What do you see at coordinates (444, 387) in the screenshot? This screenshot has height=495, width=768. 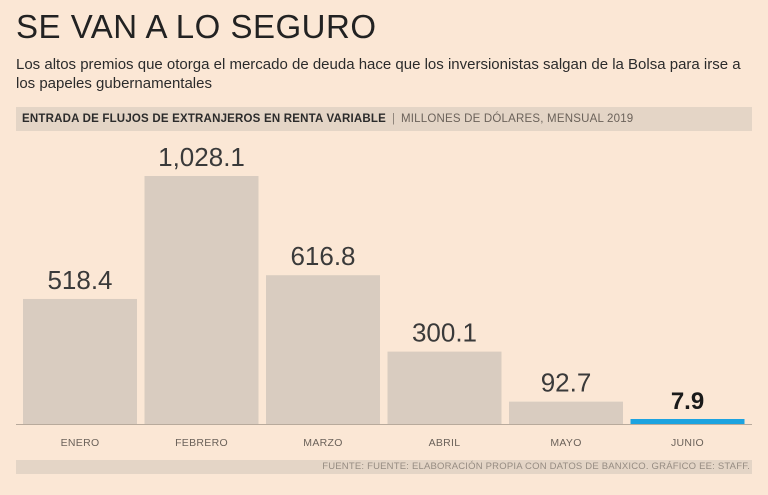 I see `bar-abril` at bounding box center [444, 387].